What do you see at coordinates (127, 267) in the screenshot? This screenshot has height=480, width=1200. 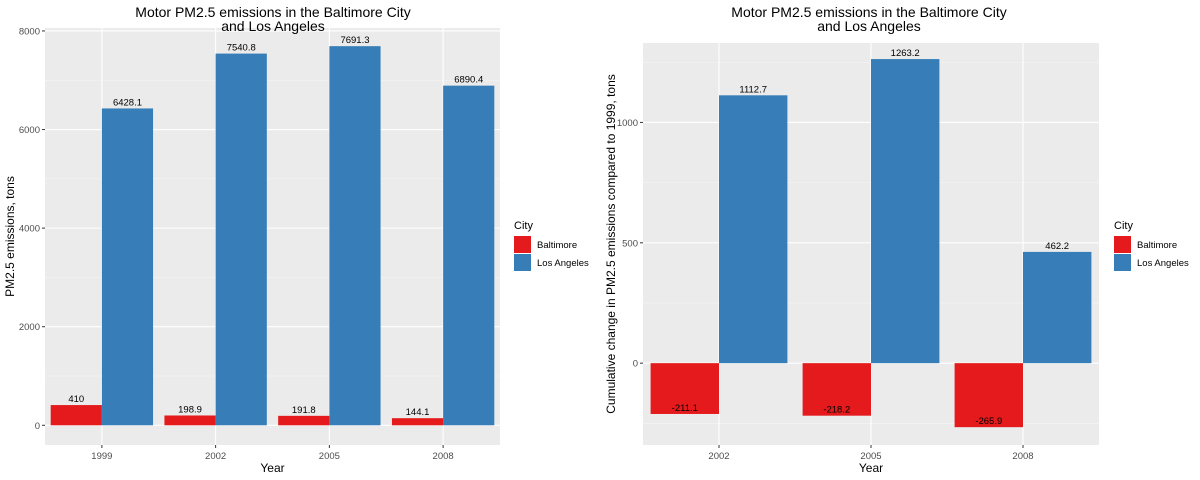 I see `bar-los-angeles-1999` at bounding box center [127, 267].